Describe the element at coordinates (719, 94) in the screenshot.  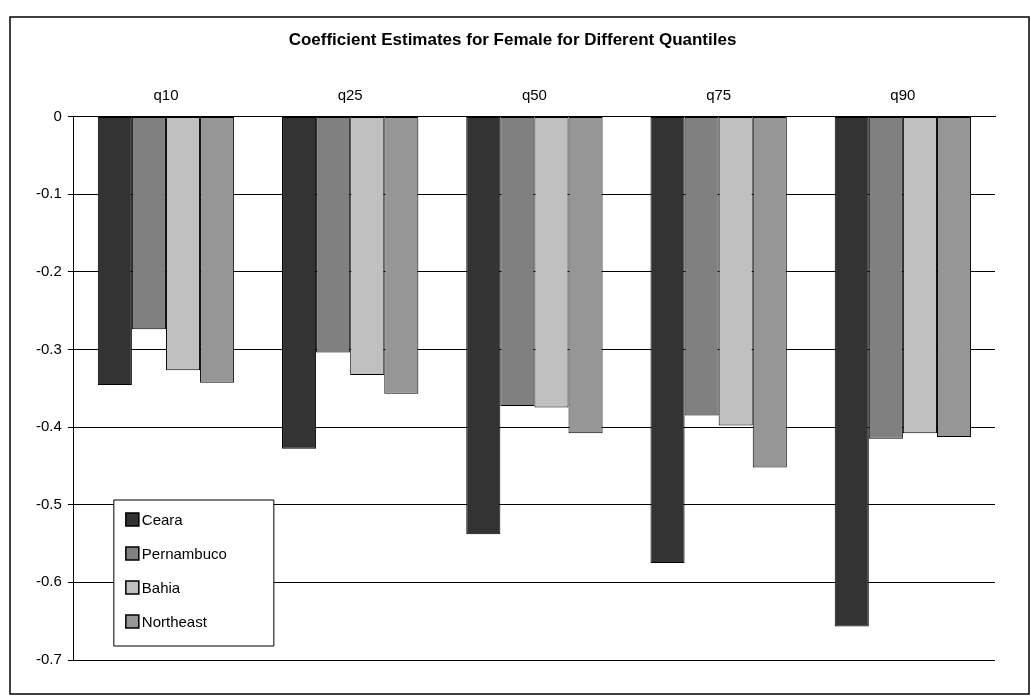
I see `x-tick-label: q75` at that location.